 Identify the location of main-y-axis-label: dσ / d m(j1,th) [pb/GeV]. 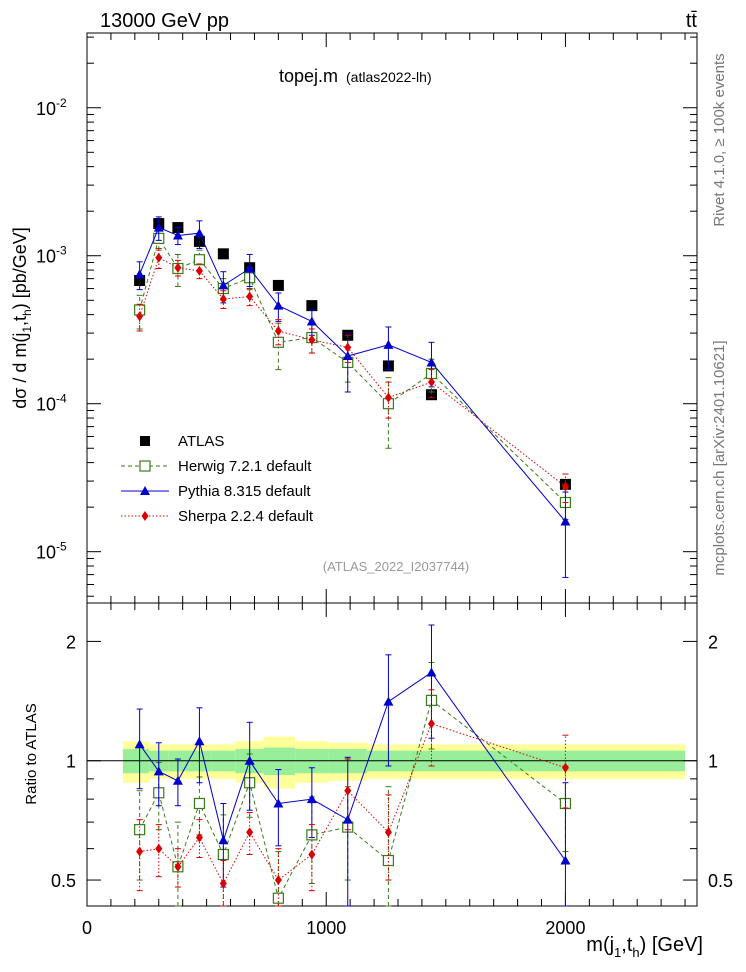
(22, 318).